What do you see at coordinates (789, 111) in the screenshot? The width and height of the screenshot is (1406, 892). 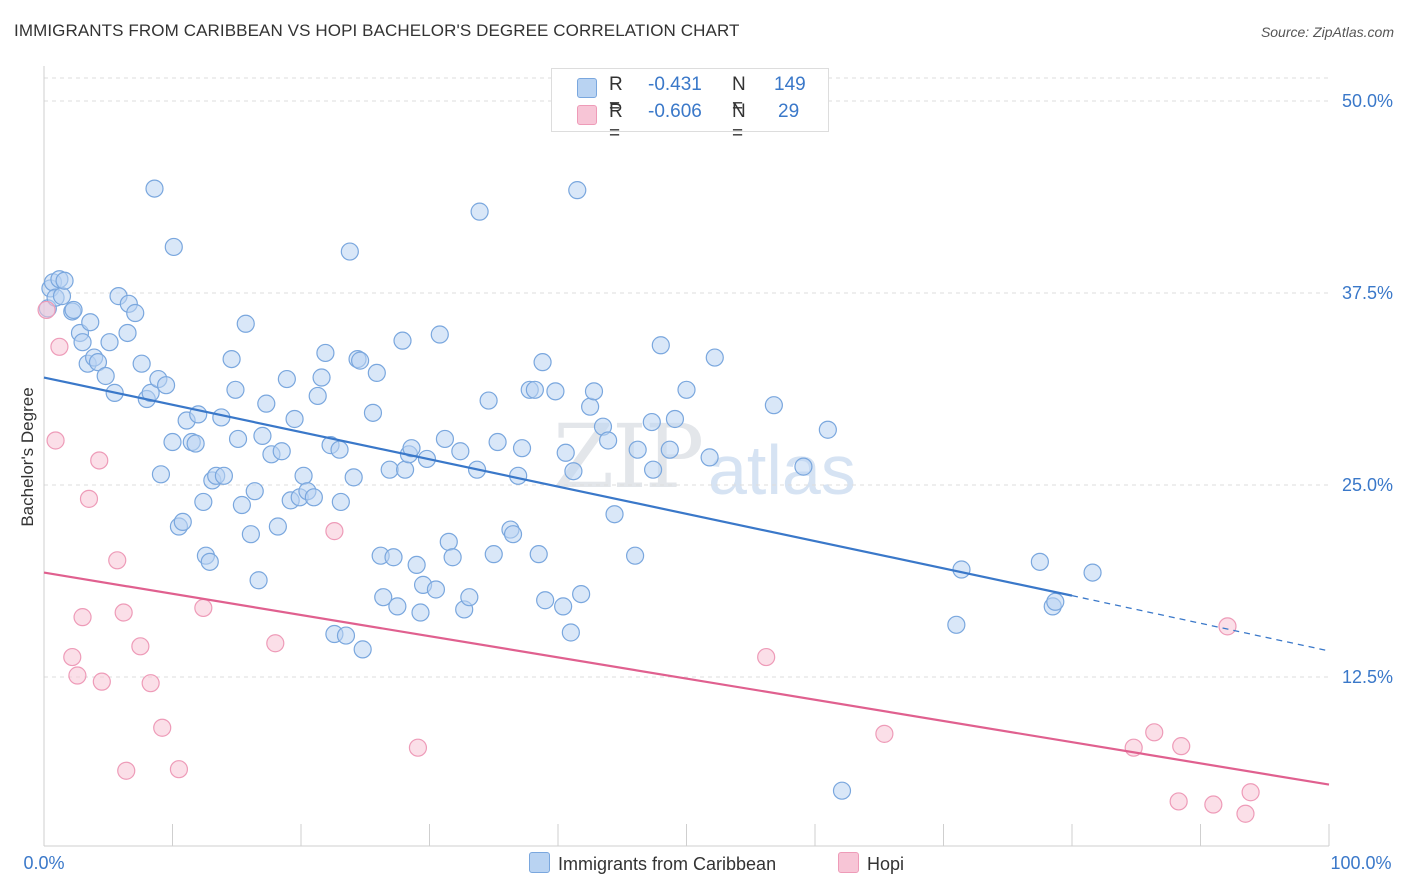 I see `legend-n-value: 29` at bounding box center [789, 111].